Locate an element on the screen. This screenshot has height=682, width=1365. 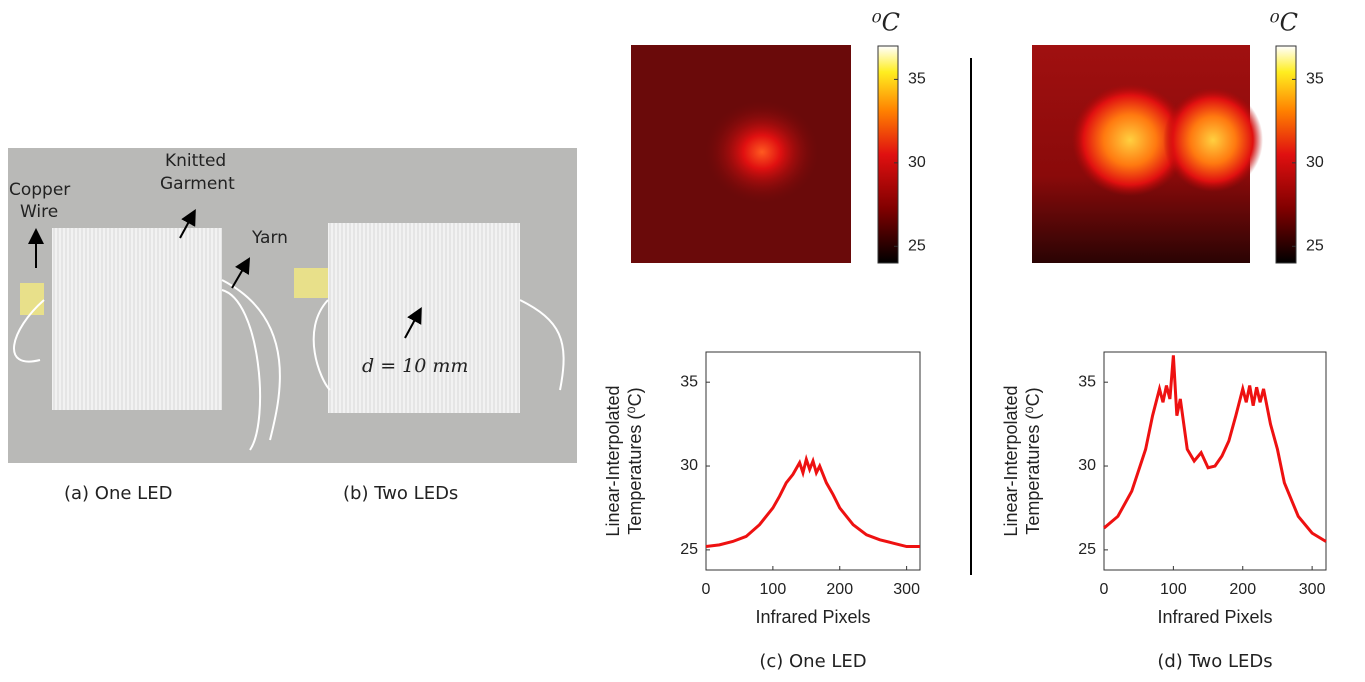
caption: (d) Two LEDs is located at coordinates (1214, 661).